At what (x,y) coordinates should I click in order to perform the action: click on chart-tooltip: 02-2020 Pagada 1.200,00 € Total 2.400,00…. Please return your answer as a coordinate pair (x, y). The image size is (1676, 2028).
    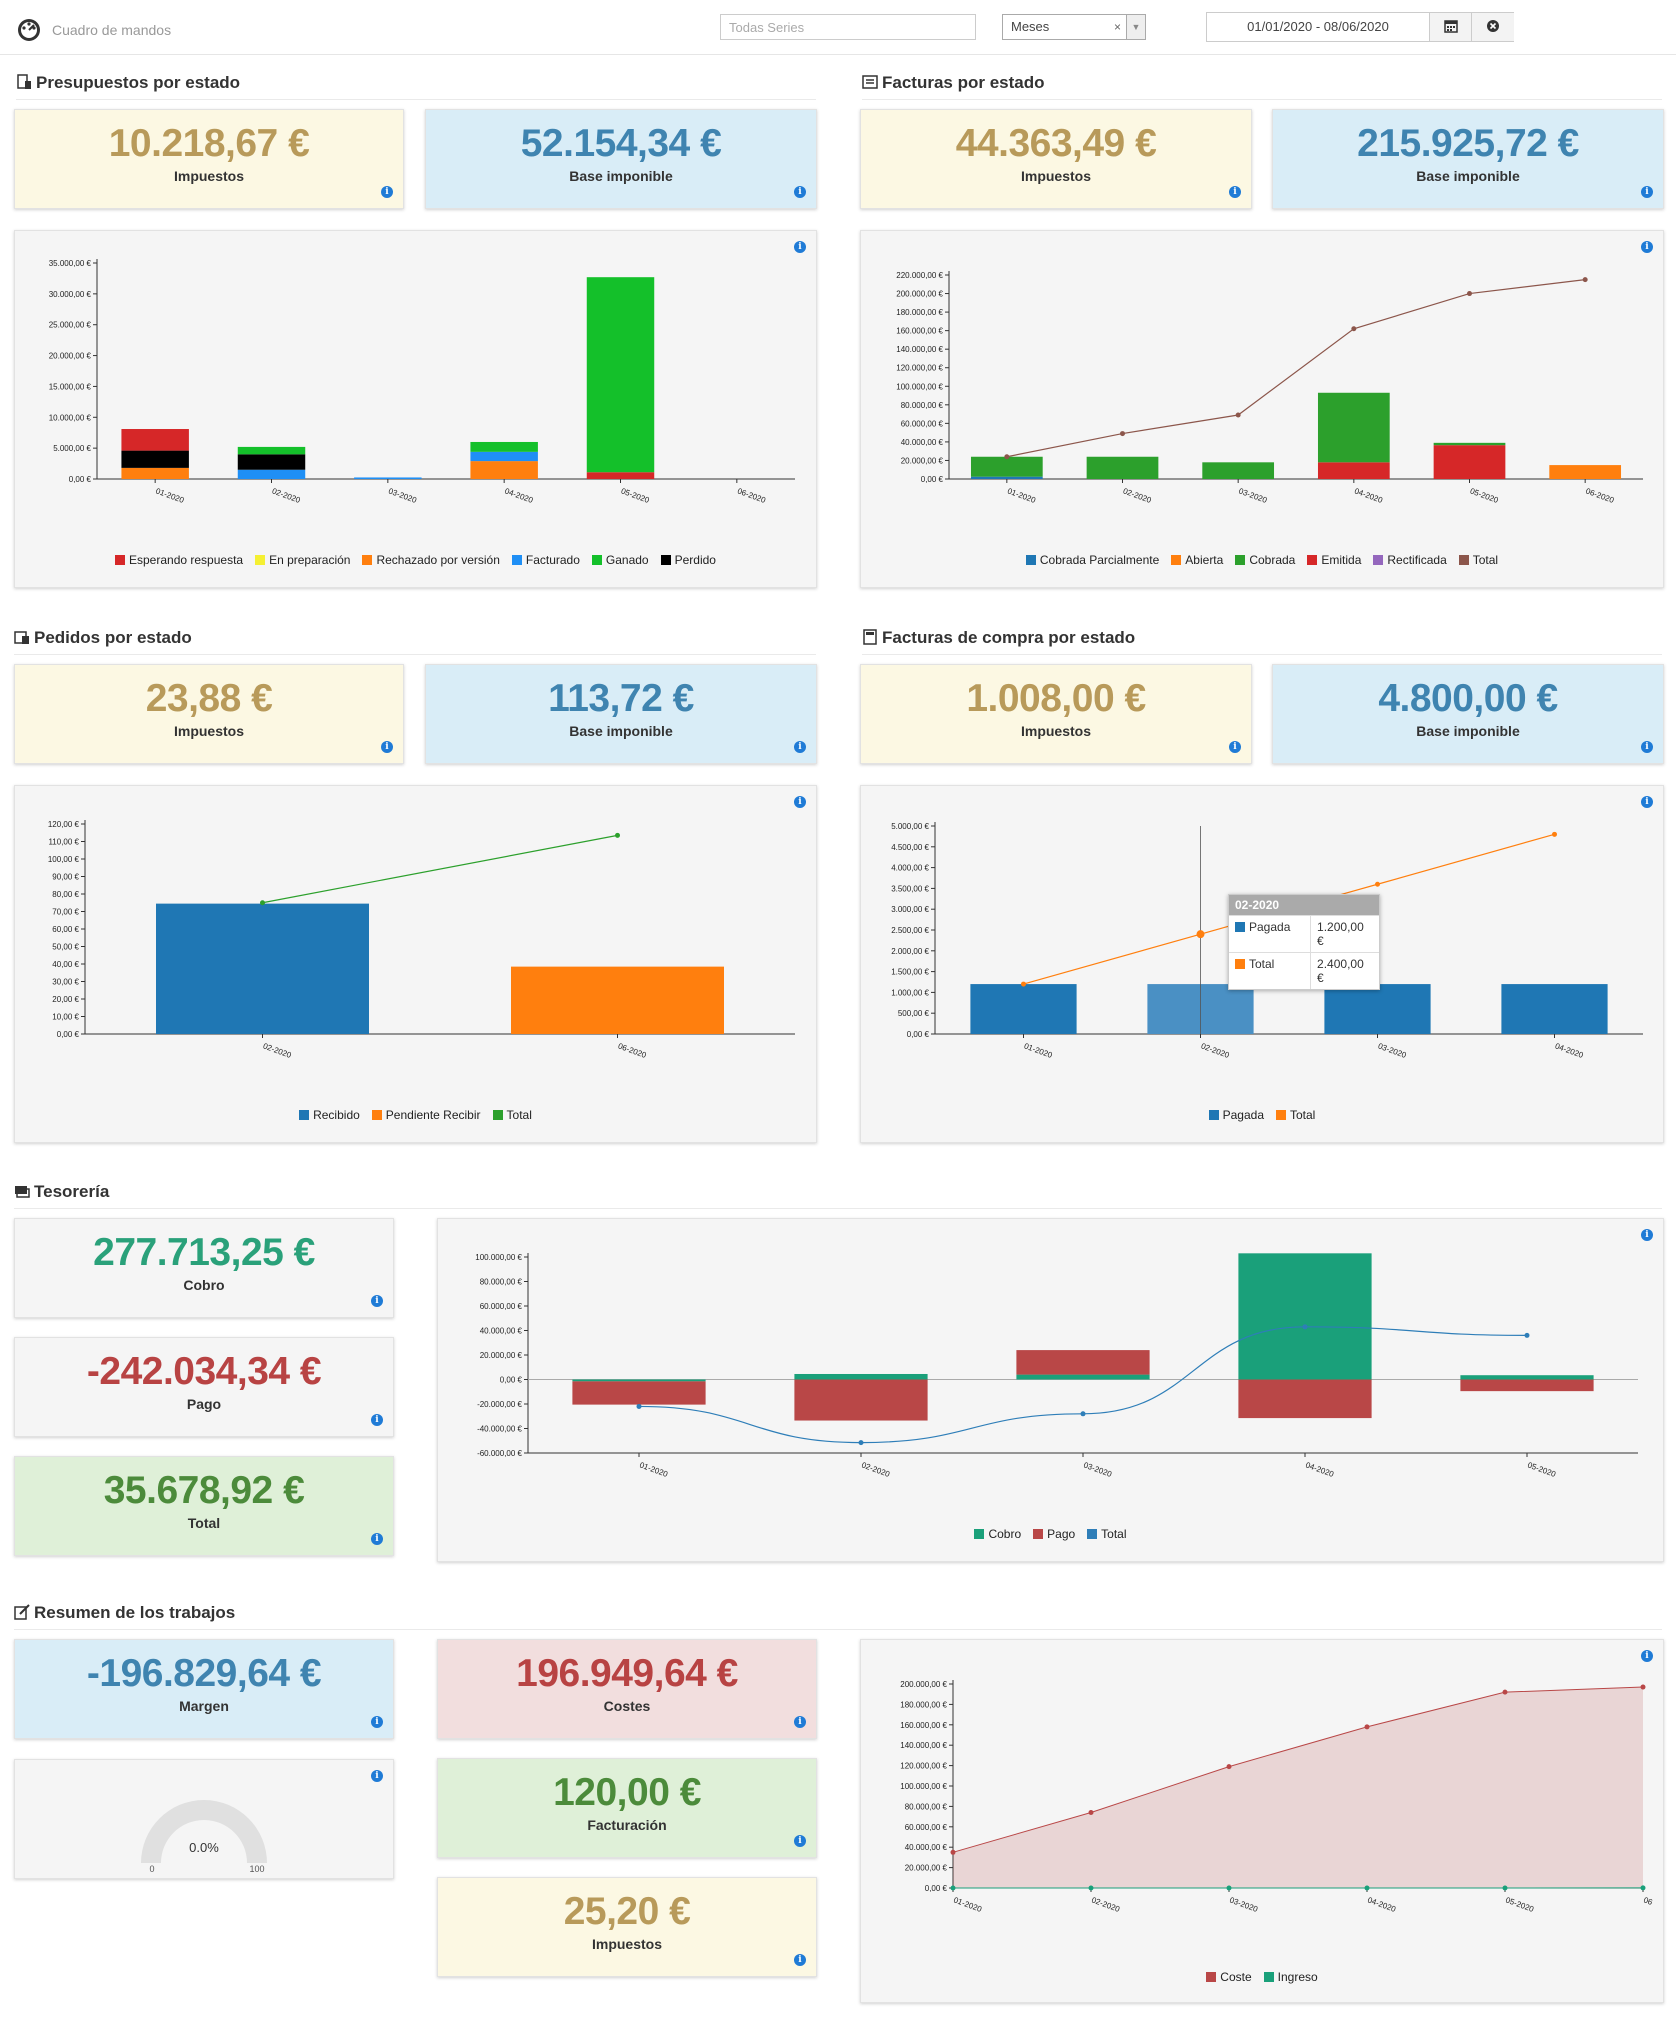
    Looking at the image, I should click on (1304, 942).